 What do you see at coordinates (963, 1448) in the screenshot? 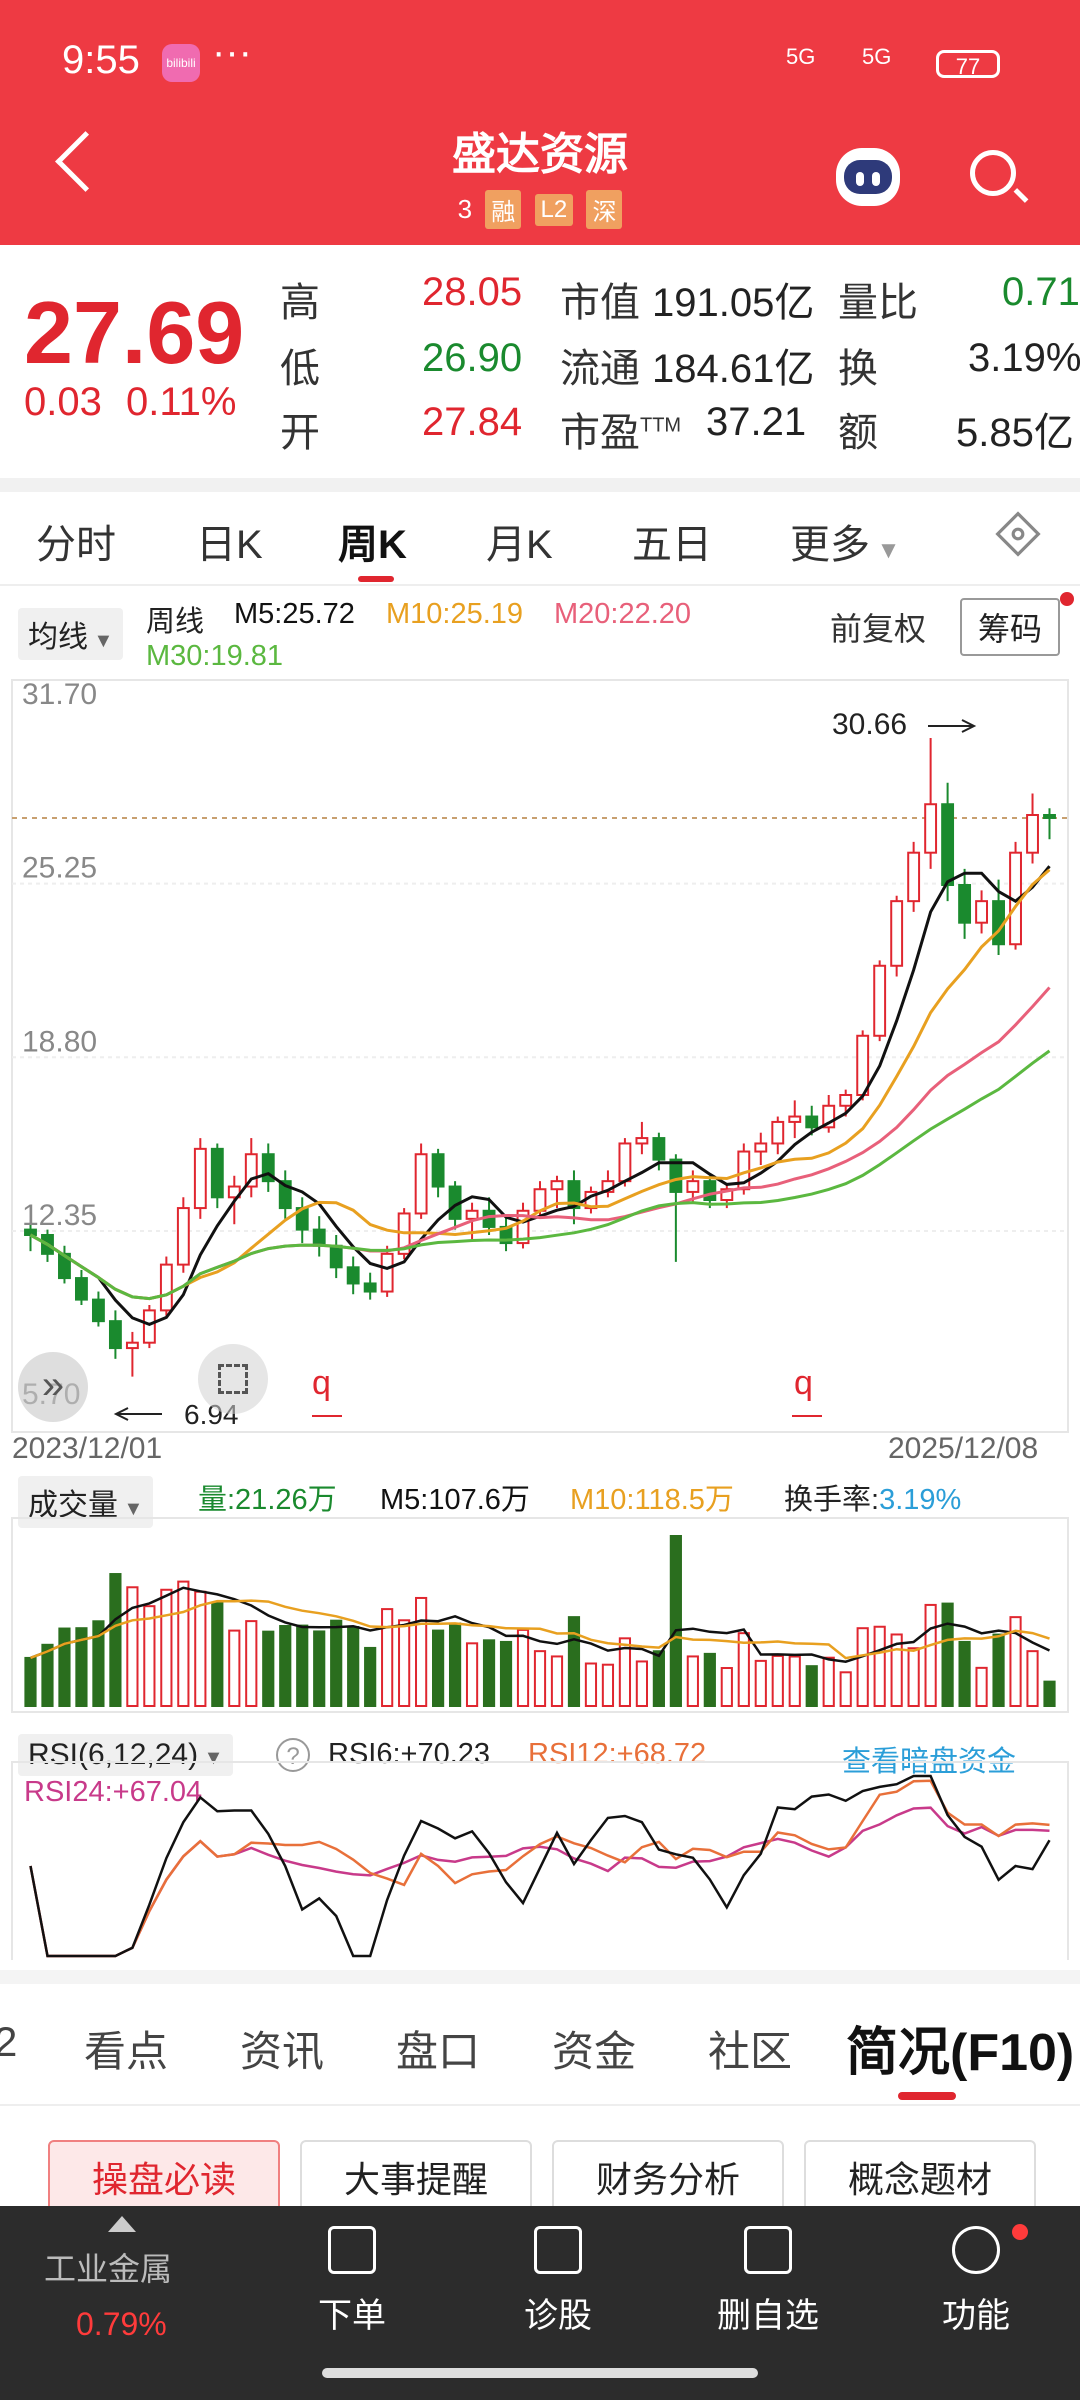
I see `date-end: 2025/12/08` at bounding box center [963, 1448].